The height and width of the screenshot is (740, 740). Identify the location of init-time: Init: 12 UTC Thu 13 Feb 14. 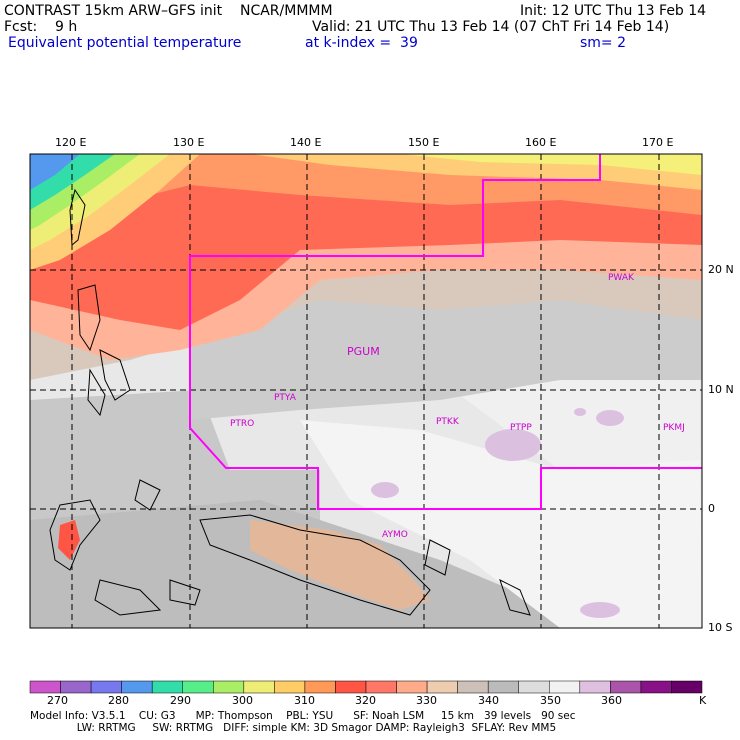
(613, 11).